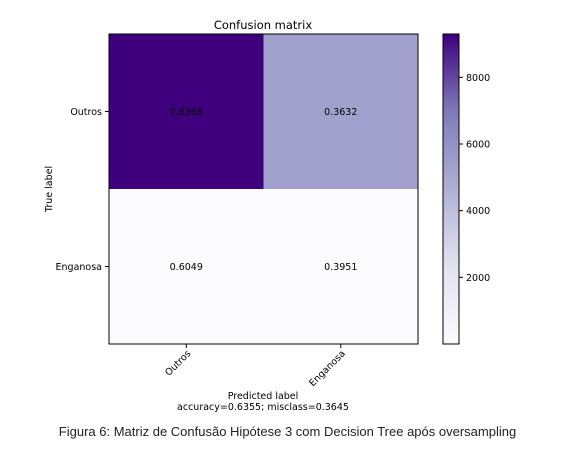 The width and height of the screenshot is (575, 451). I want to click on colorbar-tick-label: 8000, so click(478, 78).